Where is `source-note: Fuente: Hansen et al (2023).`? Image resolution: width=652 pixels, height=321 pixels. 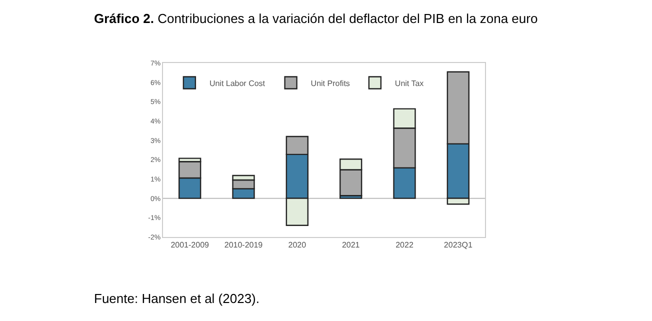
source-note: Fuente: Hansen et al (2023). is located at coordinates (177, 298).